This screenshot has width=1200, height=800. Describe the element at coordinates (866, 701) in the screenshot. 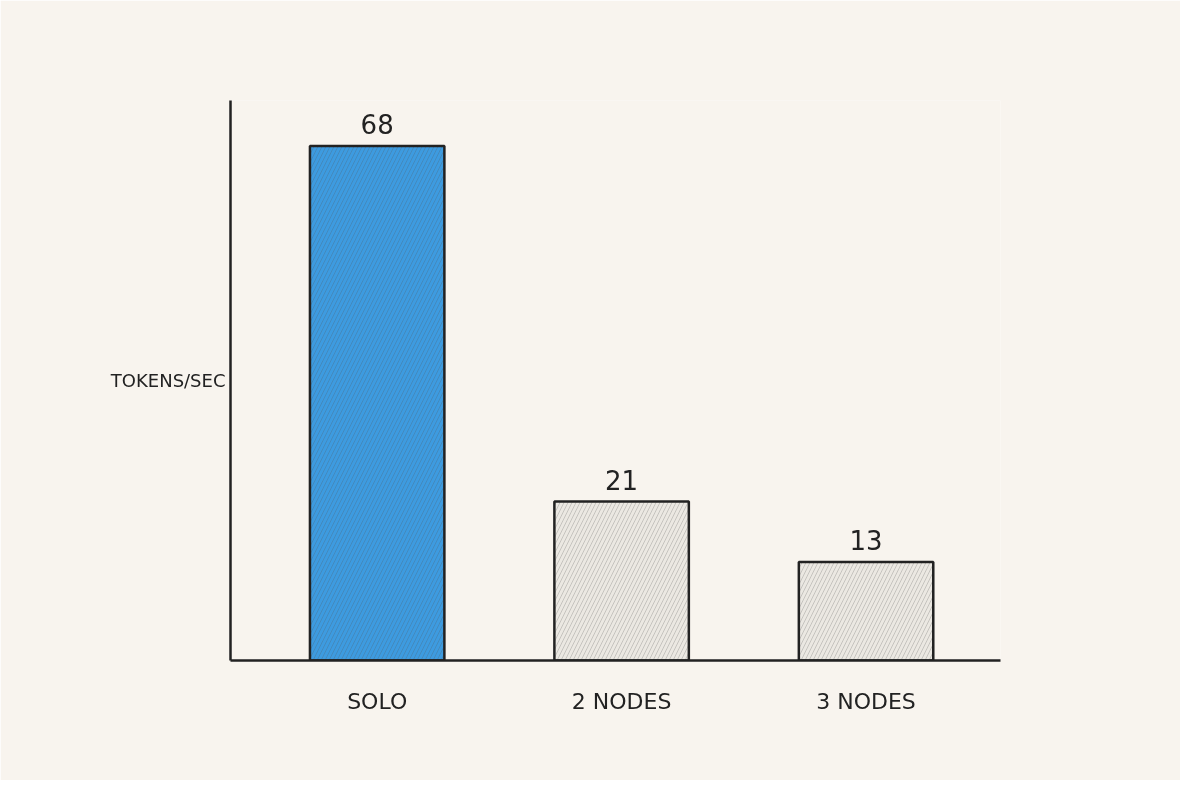

I see `x-tick-label: 3 NODES` at that location.